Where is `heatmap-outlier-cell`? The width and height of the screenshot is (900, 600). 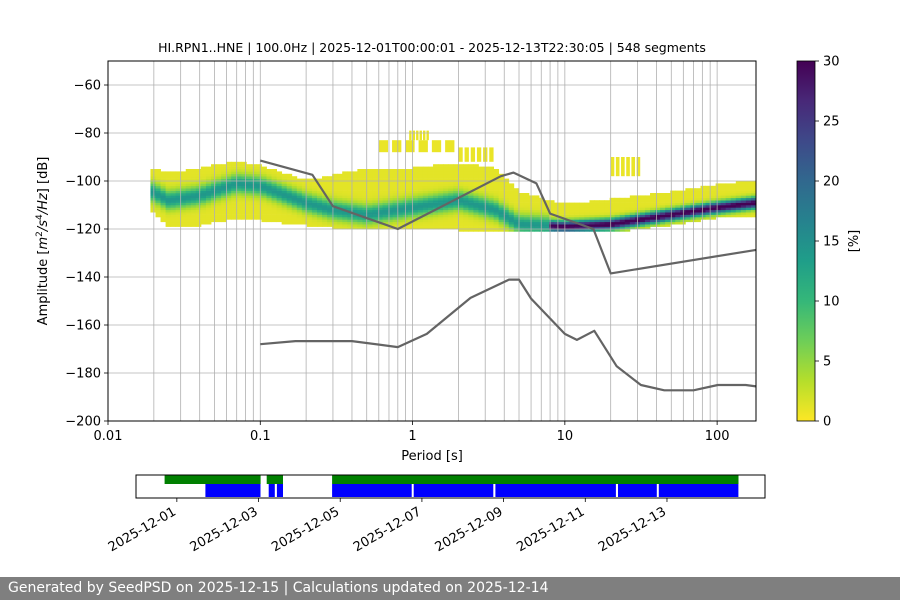
heatmap-outlier-cell is located at coordinates (491, 154).